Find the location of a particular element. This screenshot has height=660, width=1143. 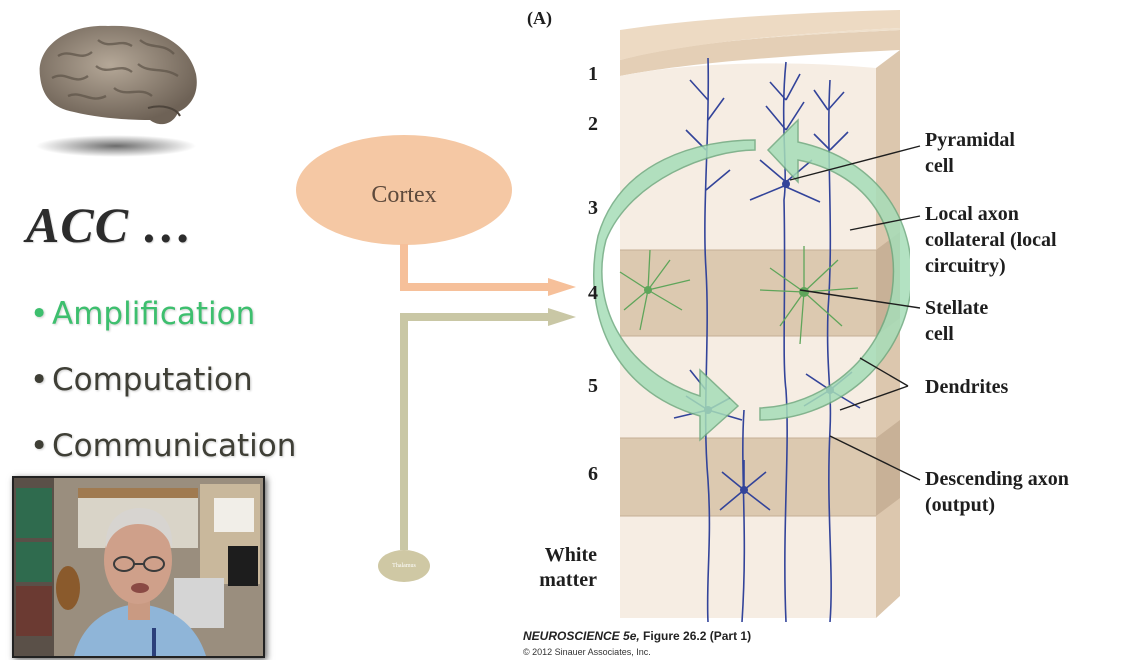

white-matter-label: White matter is located at coordinates (568, 567).